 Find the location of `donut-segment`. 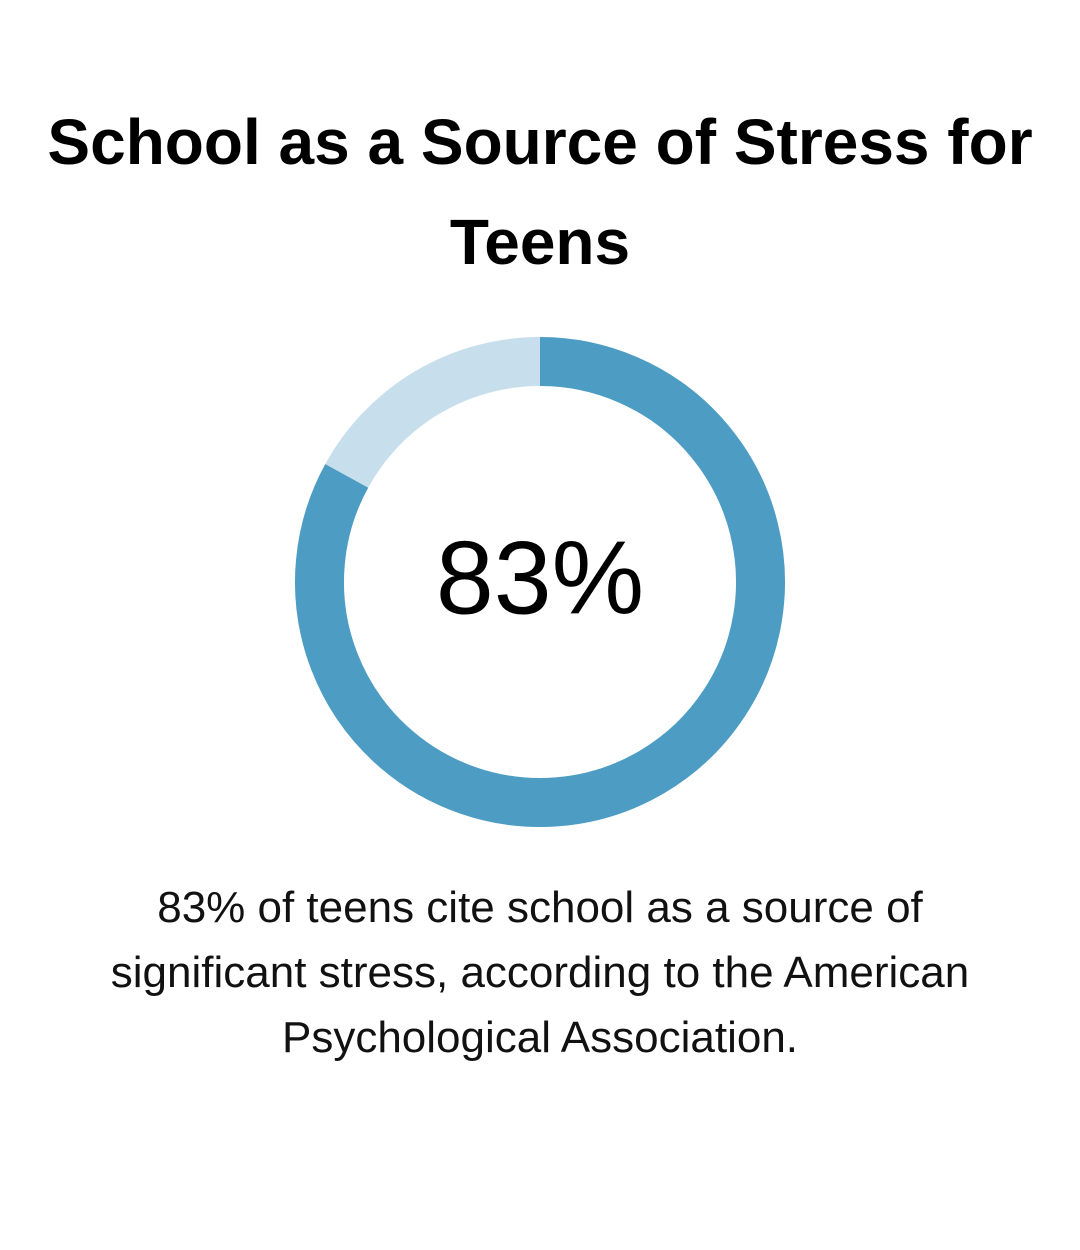

donut-segment is located at coordinates (433, 412).